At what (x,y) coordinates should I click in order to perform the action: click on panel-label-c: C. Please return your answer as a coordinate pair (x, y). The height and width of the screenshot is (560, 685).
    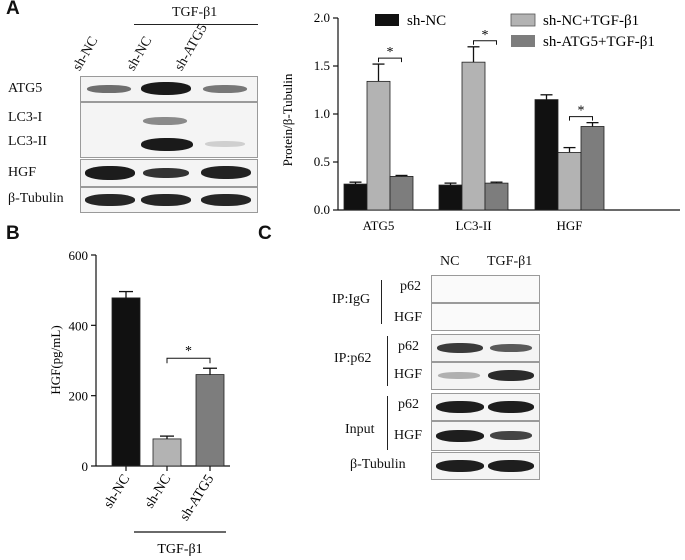
    Looking at the image, I should click on (265, 233).